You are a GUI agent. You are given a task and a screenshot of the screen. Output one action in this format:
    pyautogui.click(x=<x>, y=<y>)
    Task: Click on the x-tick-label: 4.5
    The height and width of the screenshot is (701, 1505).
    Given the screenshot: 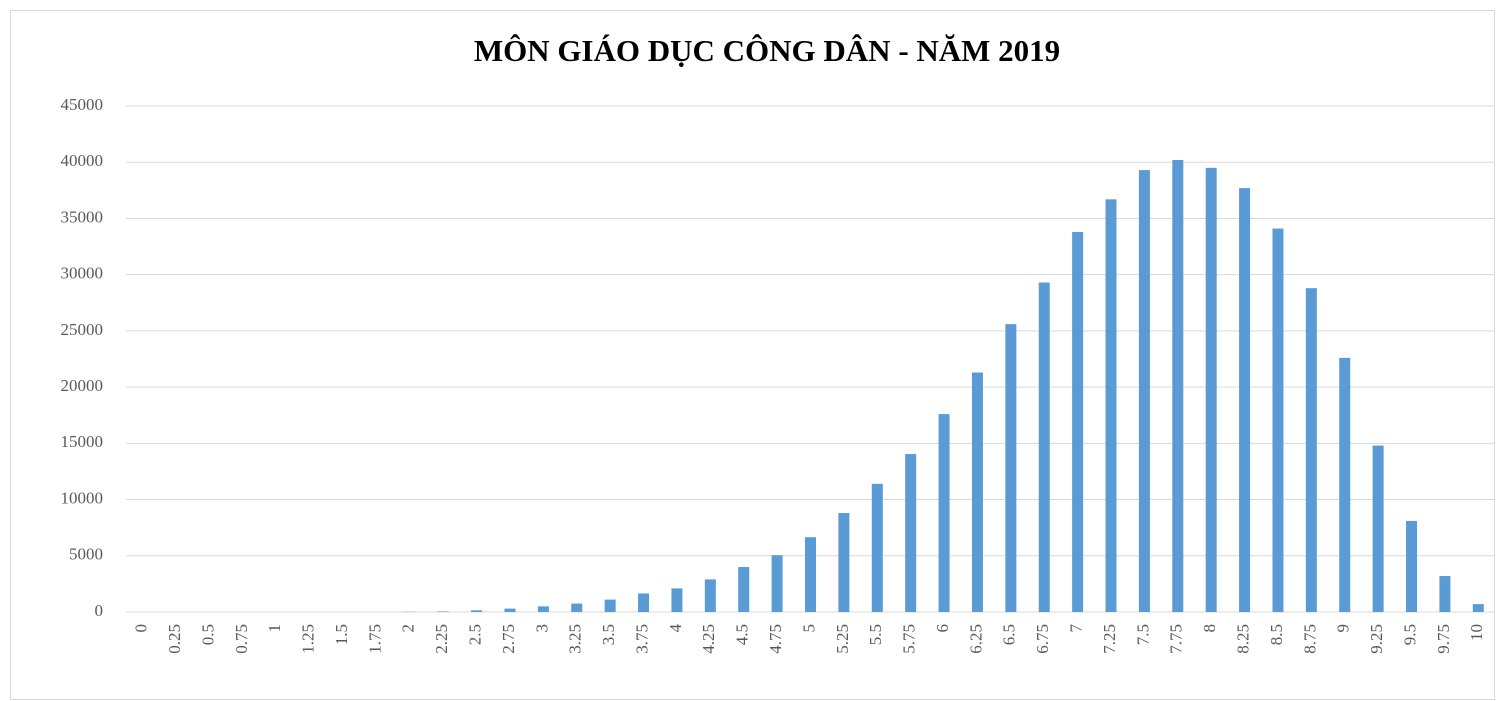 What is the action you would take?
    pyautogui.click(x=742, y=634)
    